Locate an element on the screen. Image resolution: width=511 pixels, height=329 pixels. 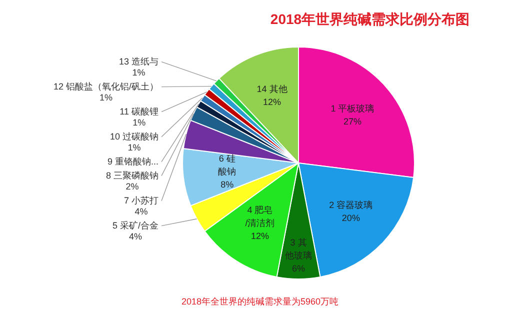
slice-label: 5 采矿/合金 is located at coordinates (135, 225).